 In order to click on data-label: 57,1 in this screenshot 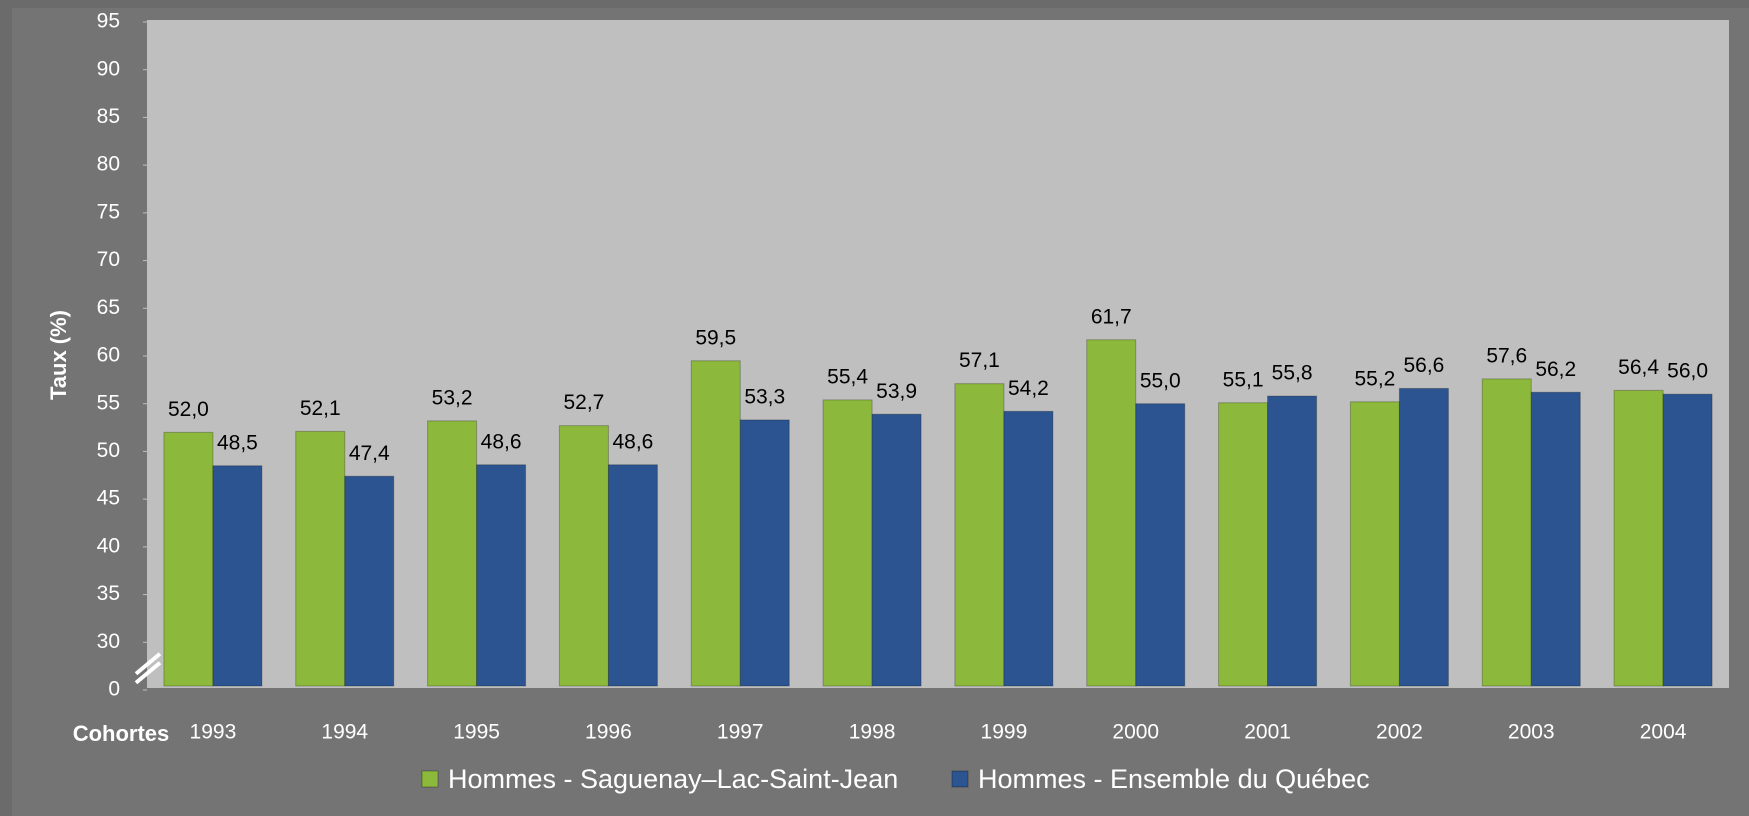, I will do `click(979, 360)`.